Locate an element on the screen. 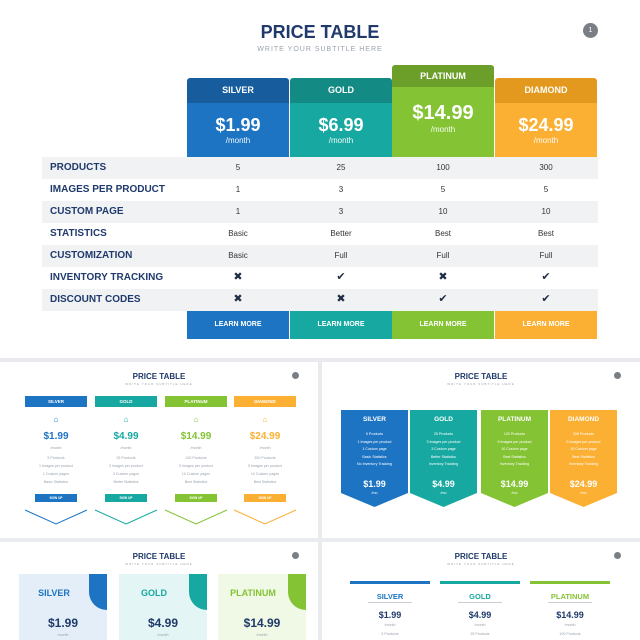  thumb4-plan-name: GOLD is located at coordinates (154, 593).